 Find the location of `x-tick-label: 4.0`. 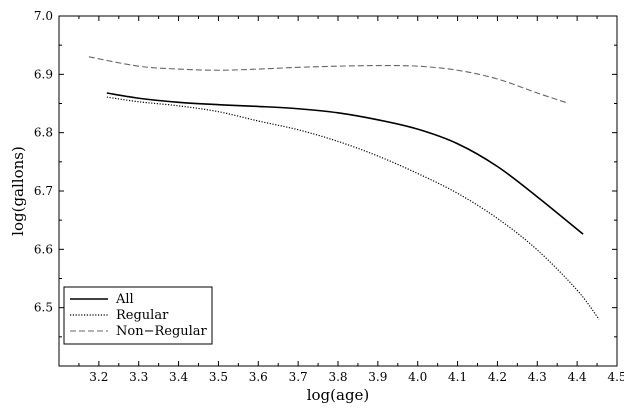

x-tick-label: 4.0 is located at coordinates (417, 377).